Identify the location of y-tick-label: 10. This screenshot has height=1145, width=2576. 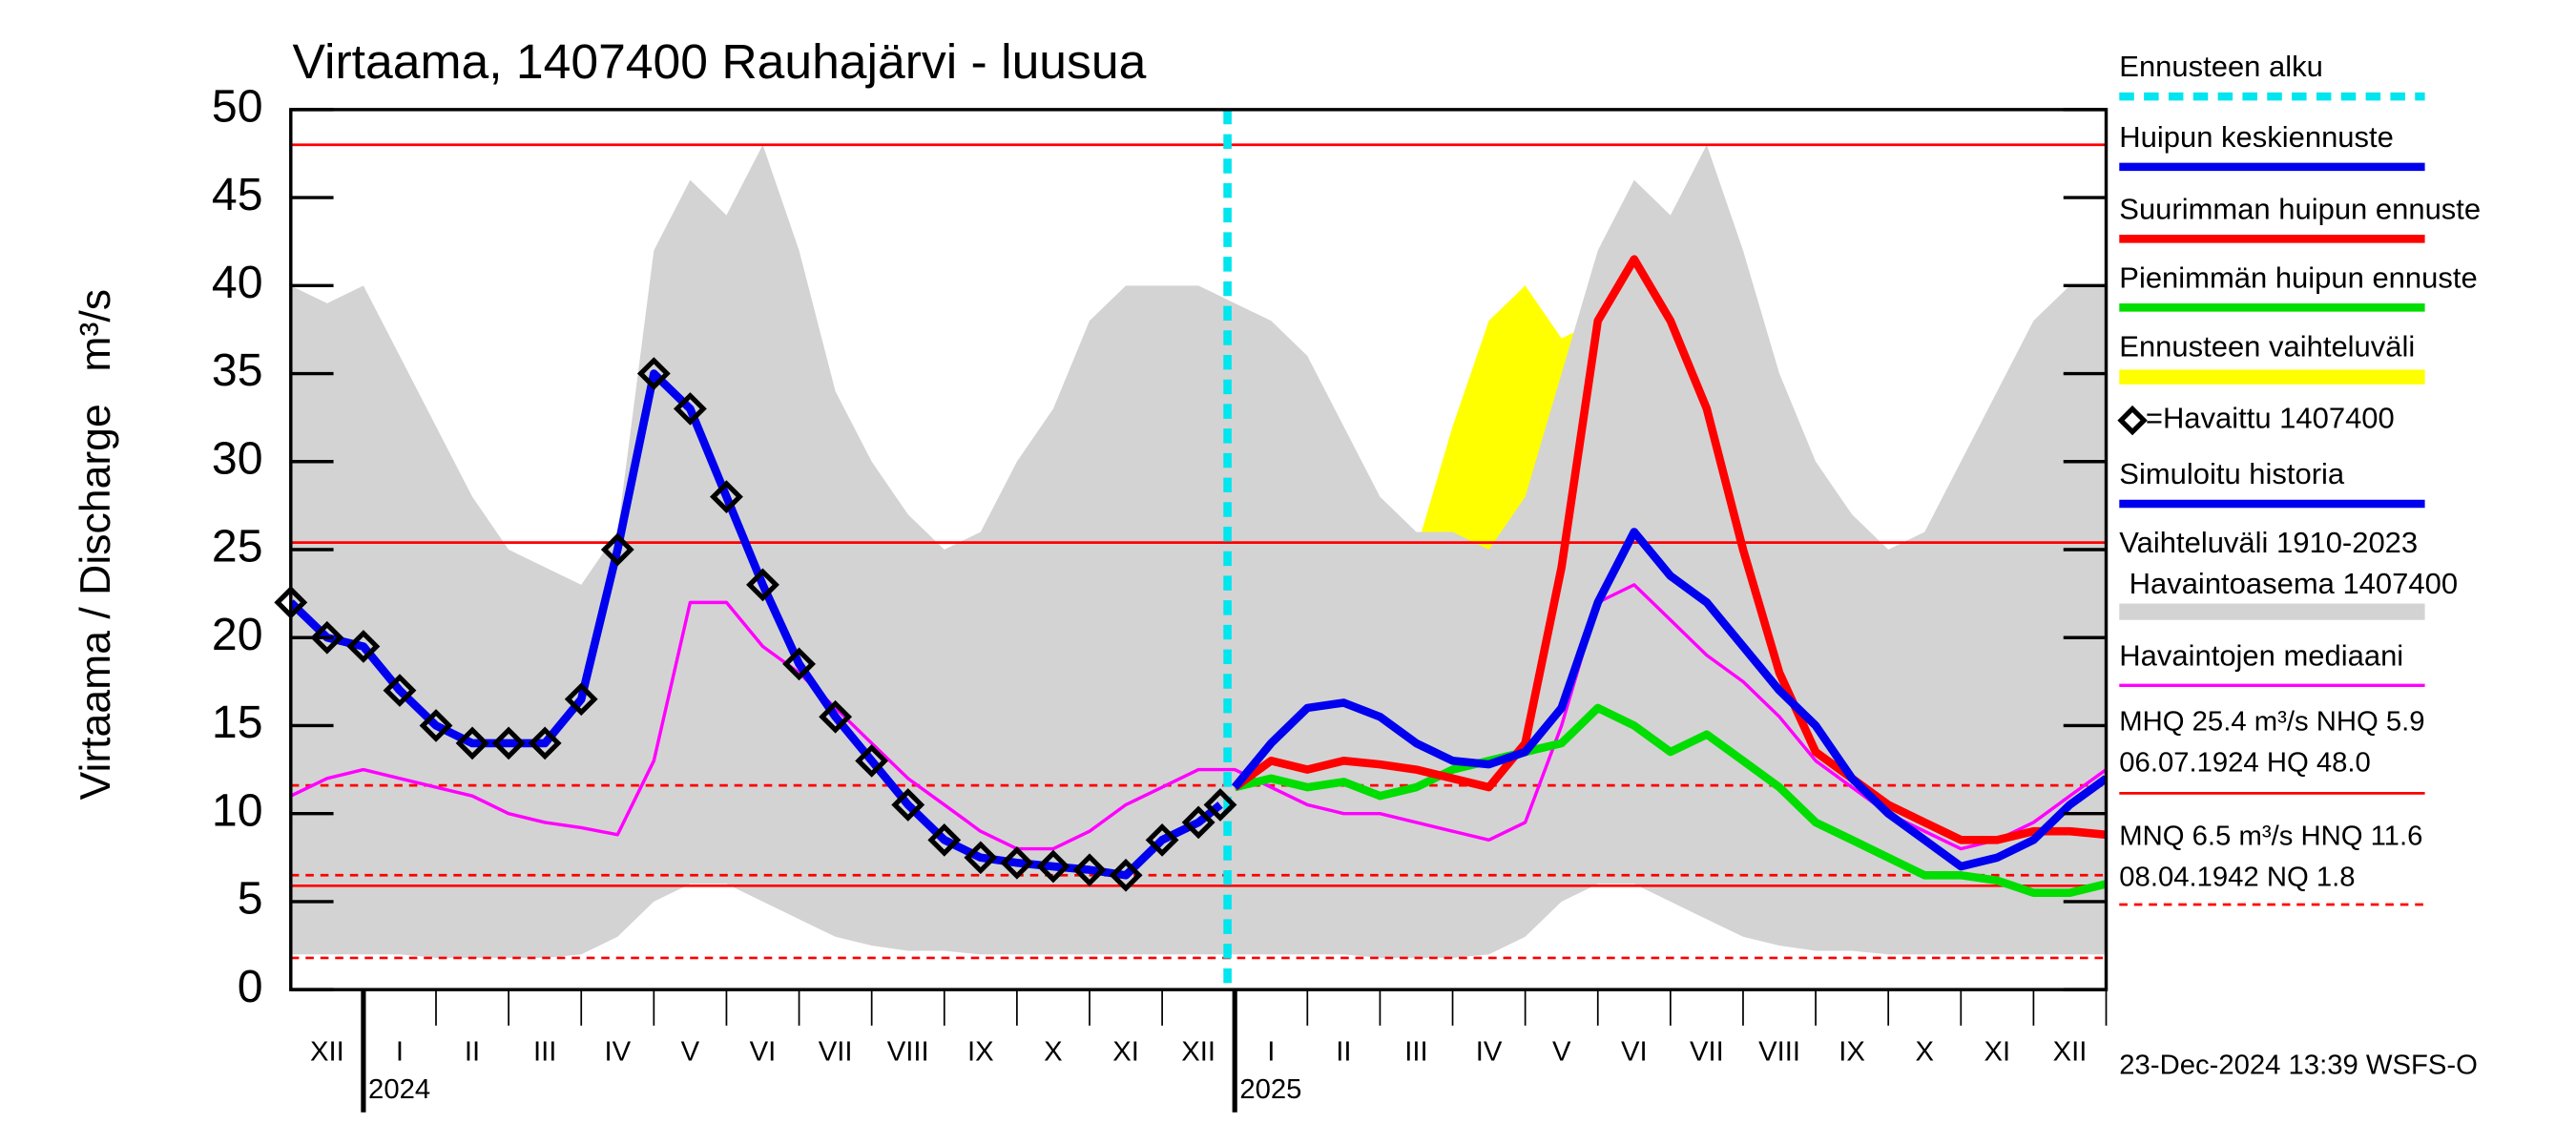
(237, 810).